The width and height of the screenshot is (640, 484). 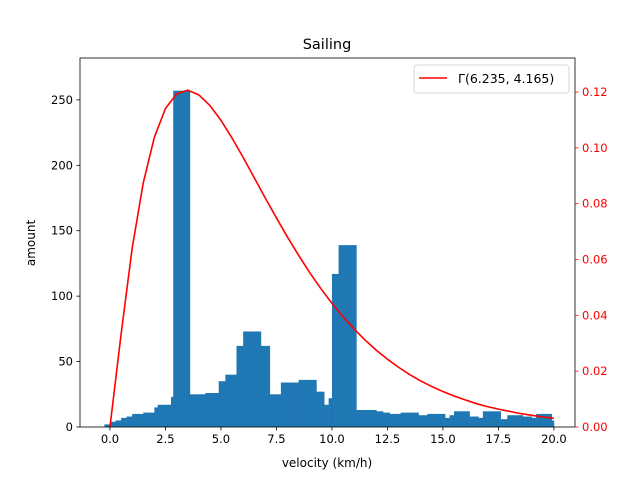 I want to click on x-tick-label: 15.0, so click(x=443, y=439).